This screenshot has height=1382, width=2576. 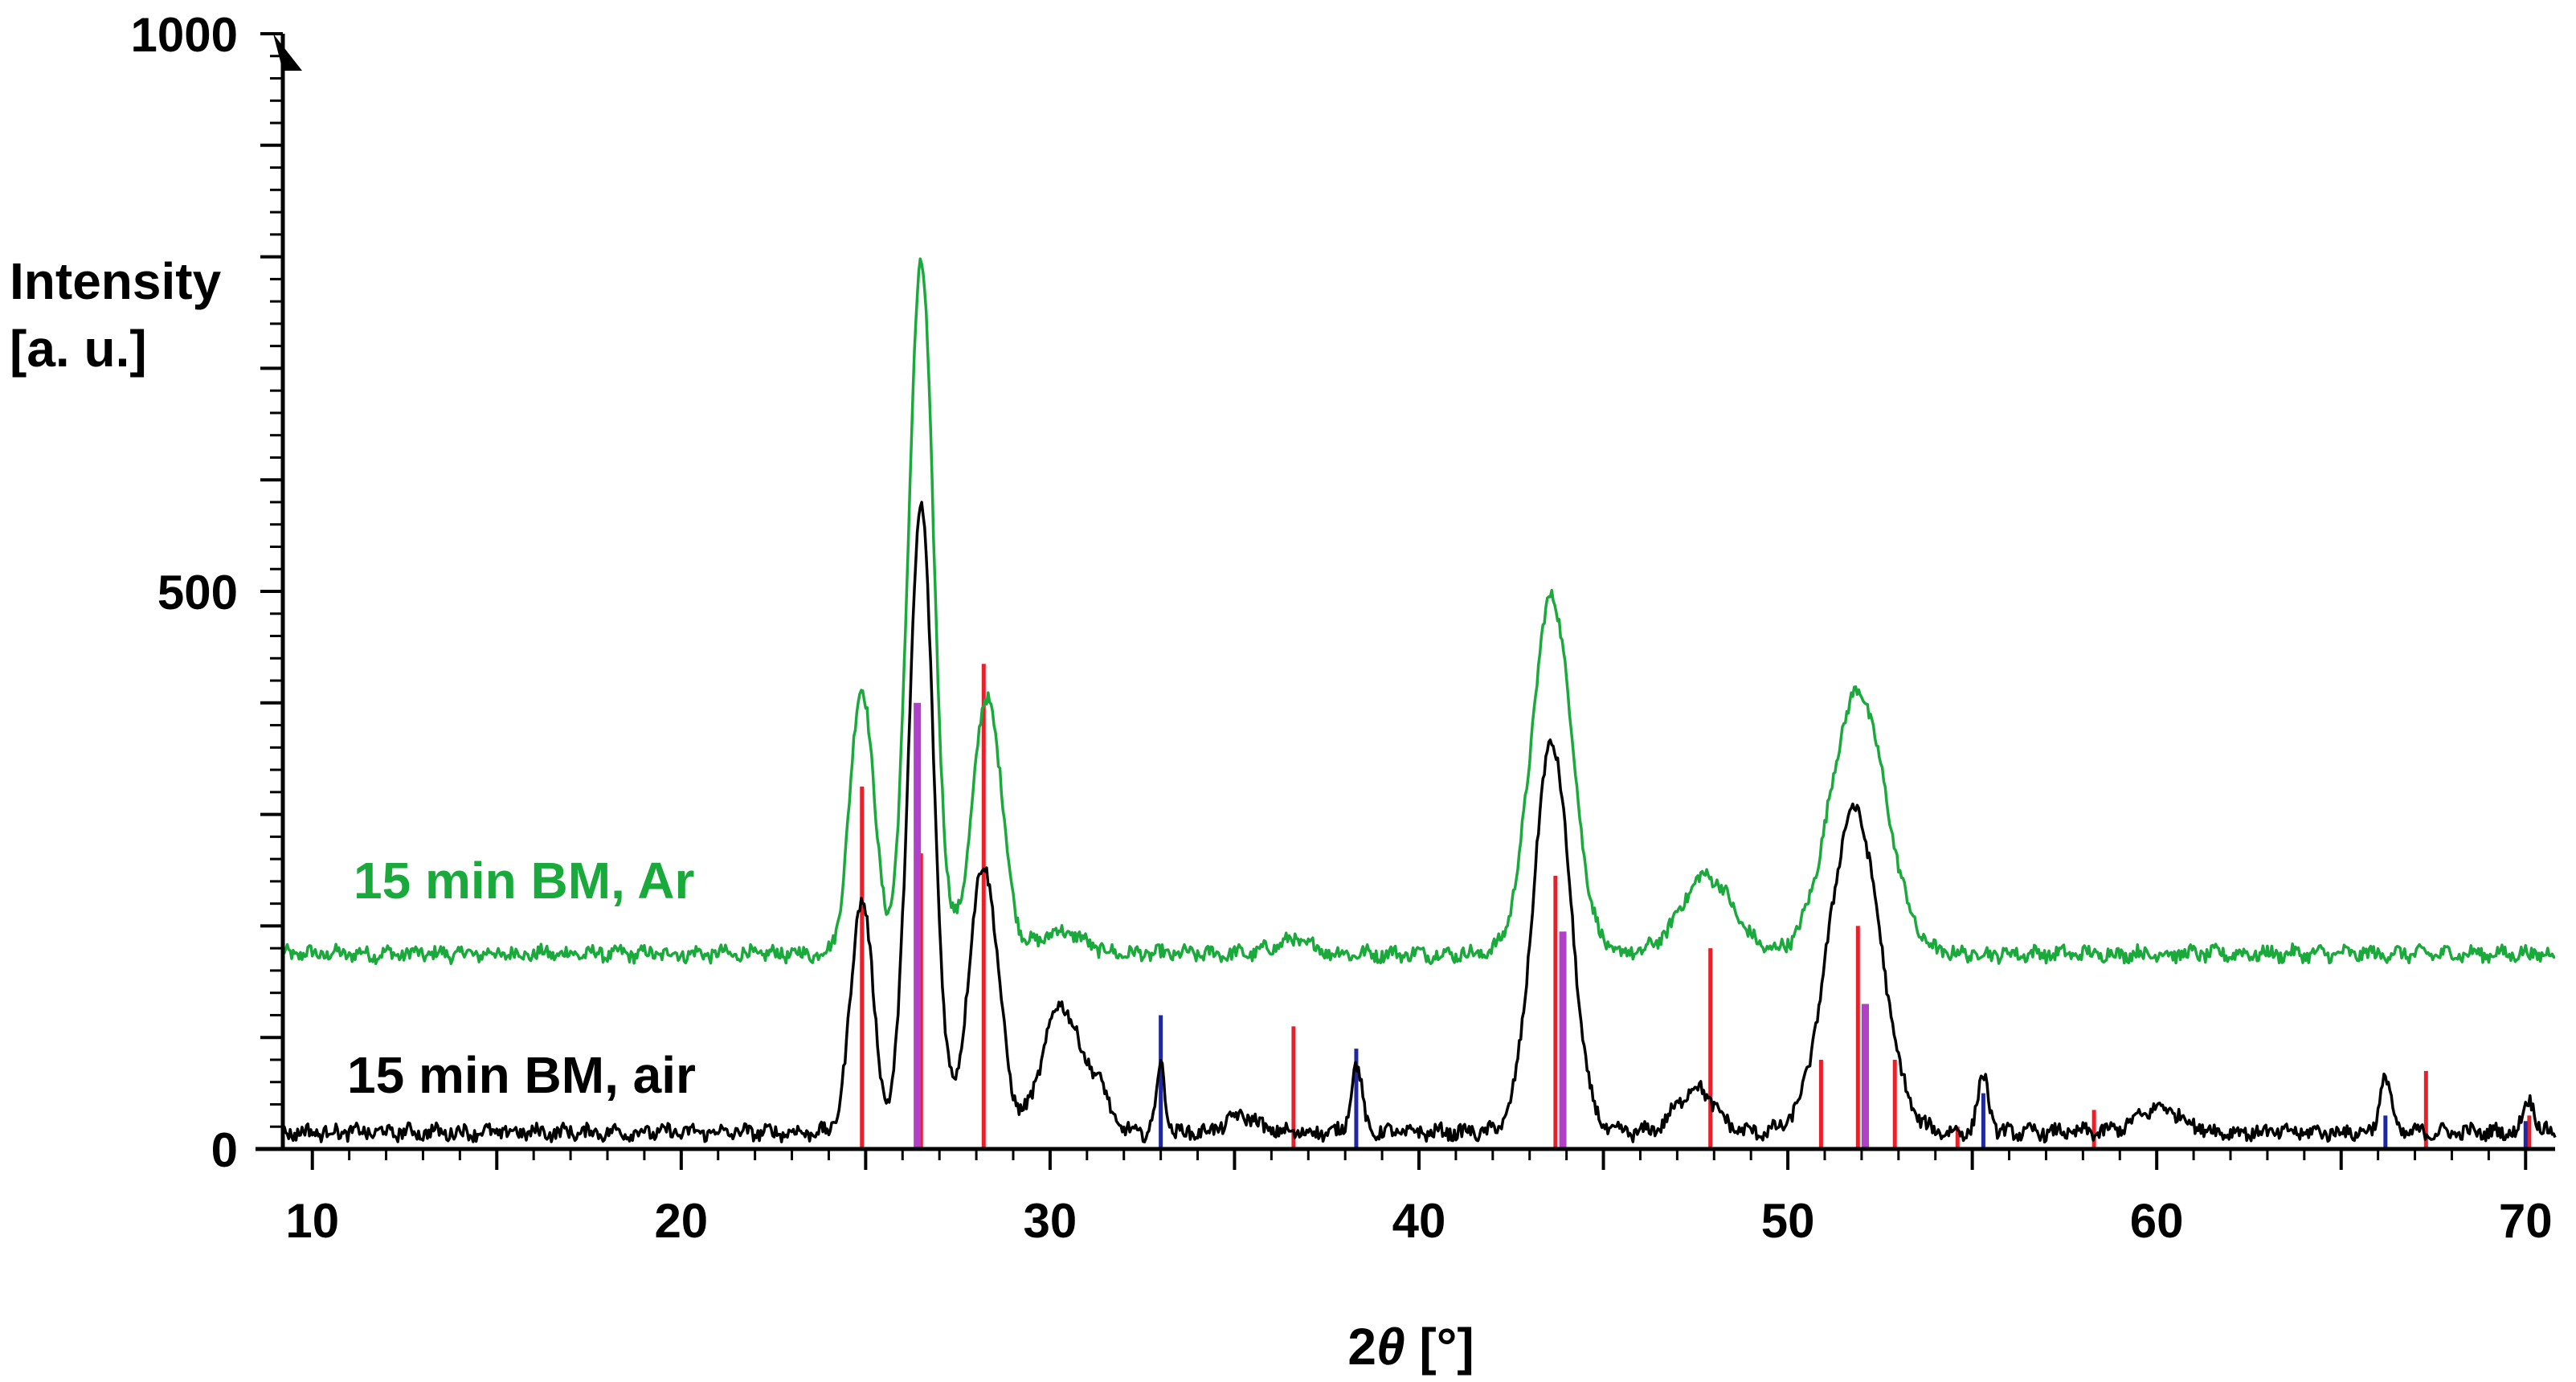 What do you see at coordinates (2526, 1221) in the screenshot?
I see `x-tick-label: 70` at bounding box center [2526, 1221].